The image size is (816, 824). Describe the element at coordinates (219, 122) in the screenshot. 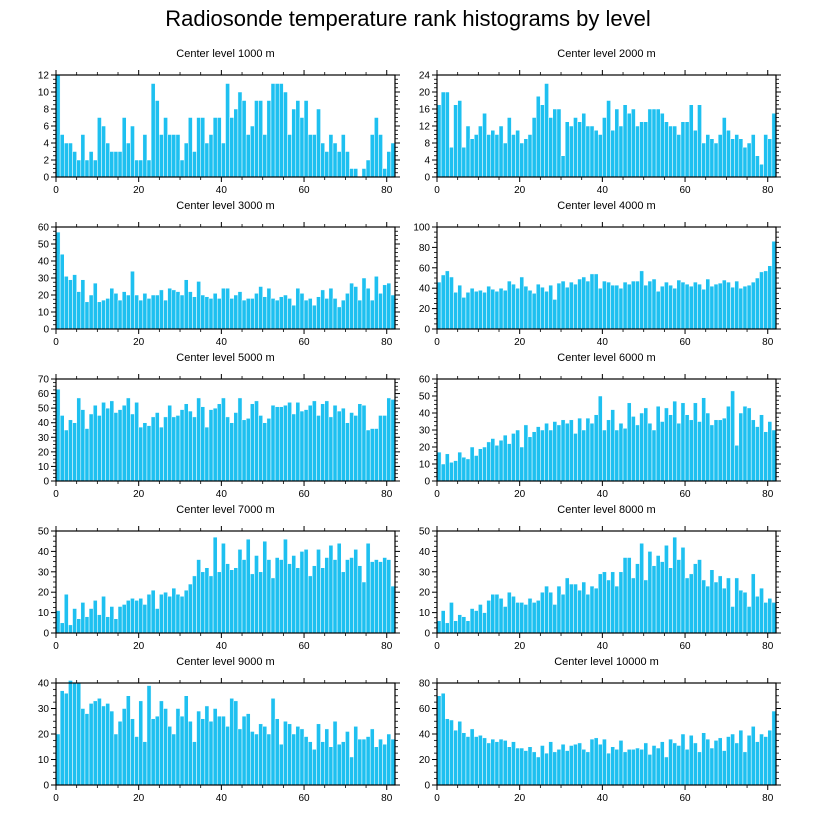

I see `histogram-panel-1: 0 2 4 6 8 10 12 0 20 40 60 80 Center level 1000 m` at that location.